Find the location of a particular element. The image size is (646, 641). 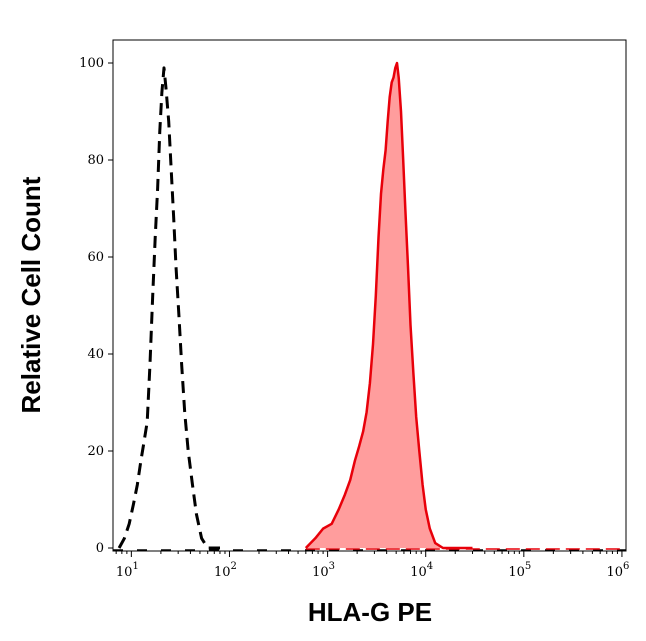

x-tick-label: 10² is located at coordinates (225, 570).